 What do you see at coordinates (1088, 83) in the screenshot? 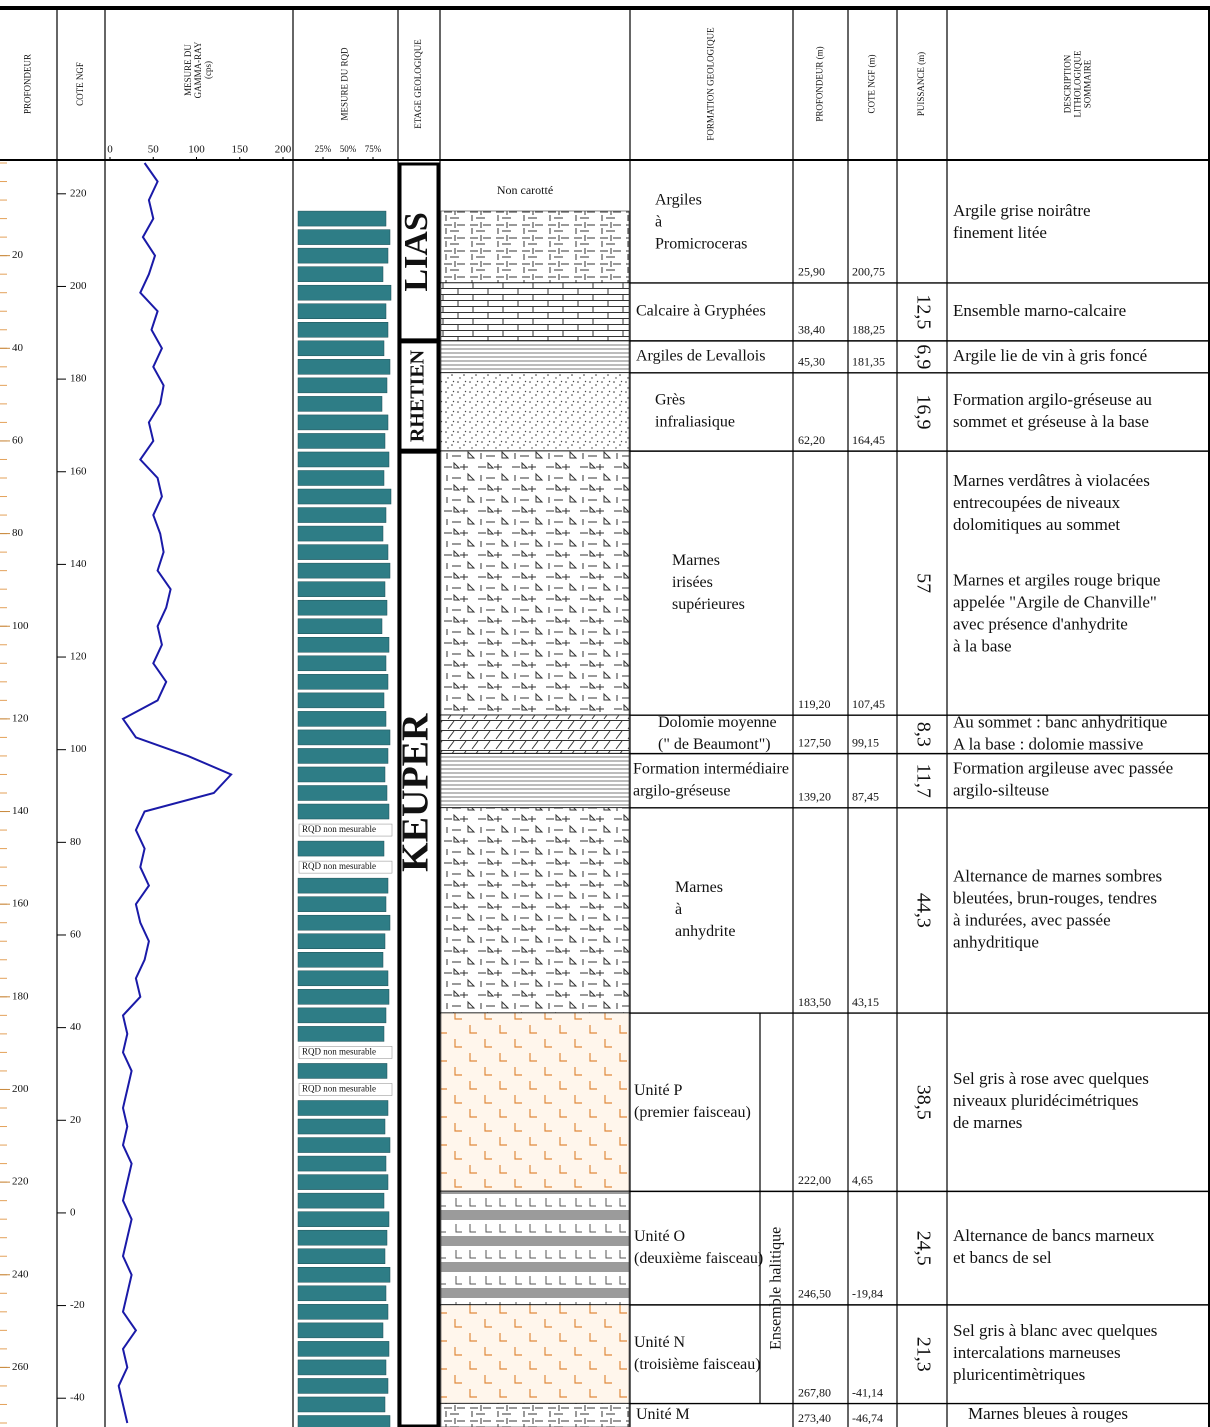
I see `column-header: SOMMAIRE` at bounding box center [1088, 83].